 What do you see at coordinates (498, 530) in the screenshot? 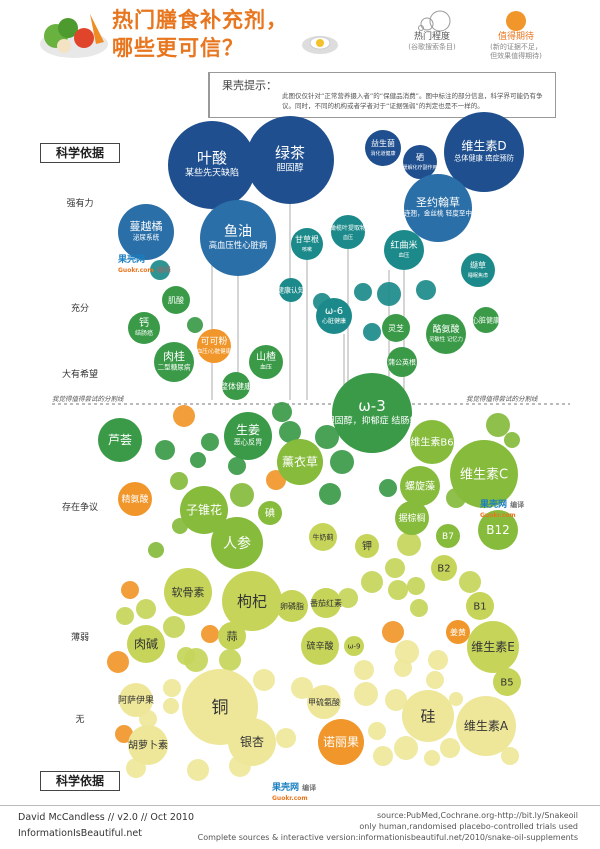
I see `bubble-label: B12` at bounding box center [498, 530].